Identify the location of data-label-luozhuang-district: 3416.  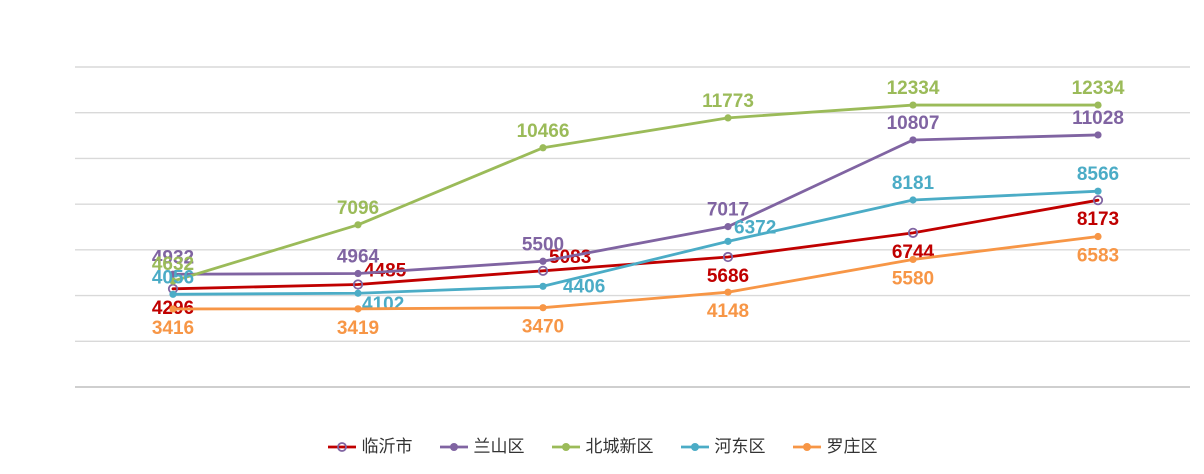
(173, 328).